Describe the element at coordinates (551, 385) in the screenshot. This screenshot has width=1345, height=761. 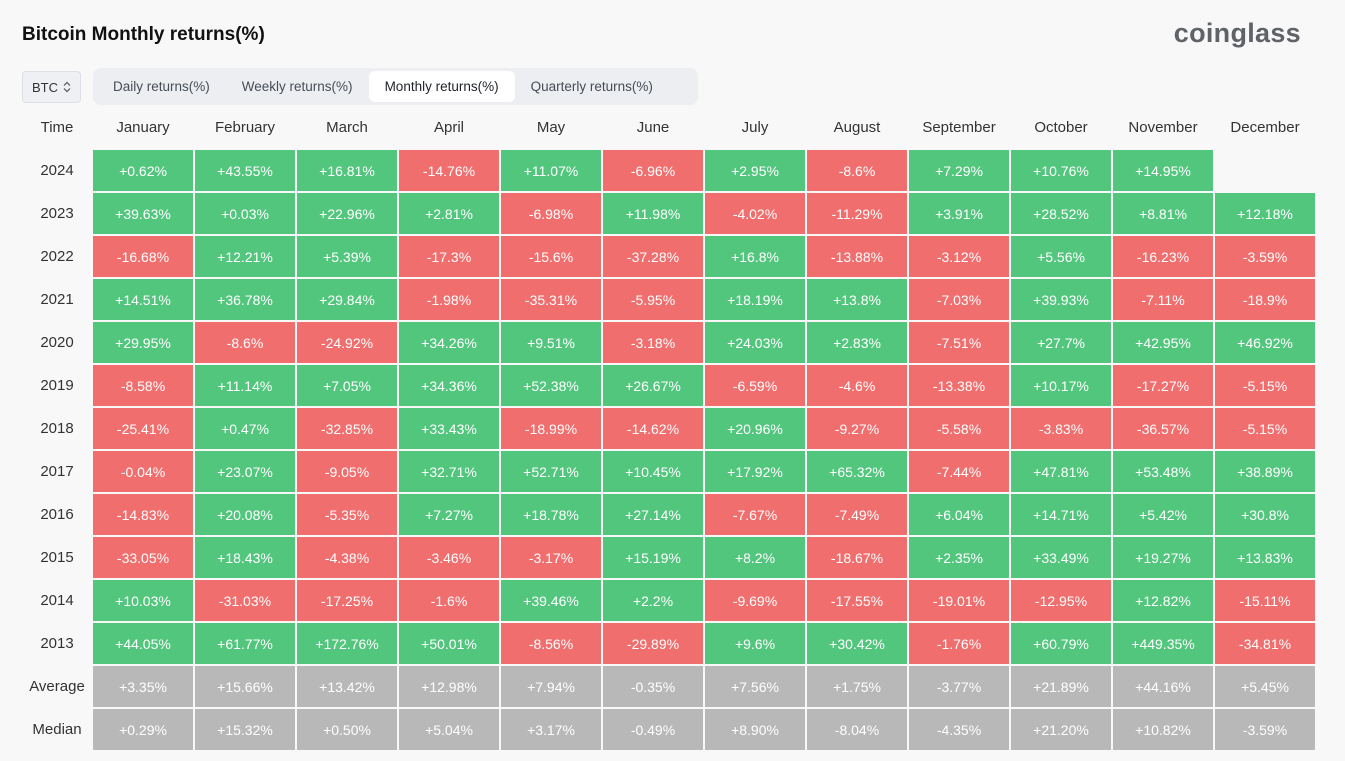
I see `return-cell-2019-may: +52.38%` at that location.